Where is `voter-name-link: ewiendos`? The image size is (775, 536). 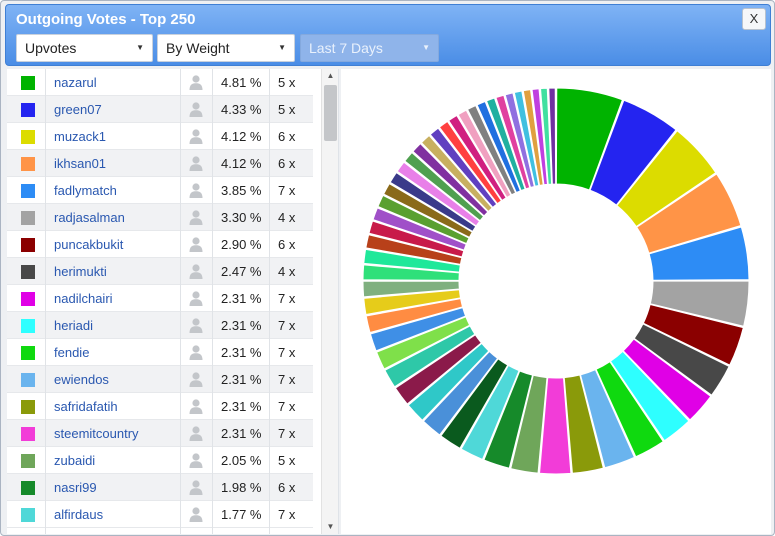
voter-name-link: ewiendos is located at coordinates (81, 379).